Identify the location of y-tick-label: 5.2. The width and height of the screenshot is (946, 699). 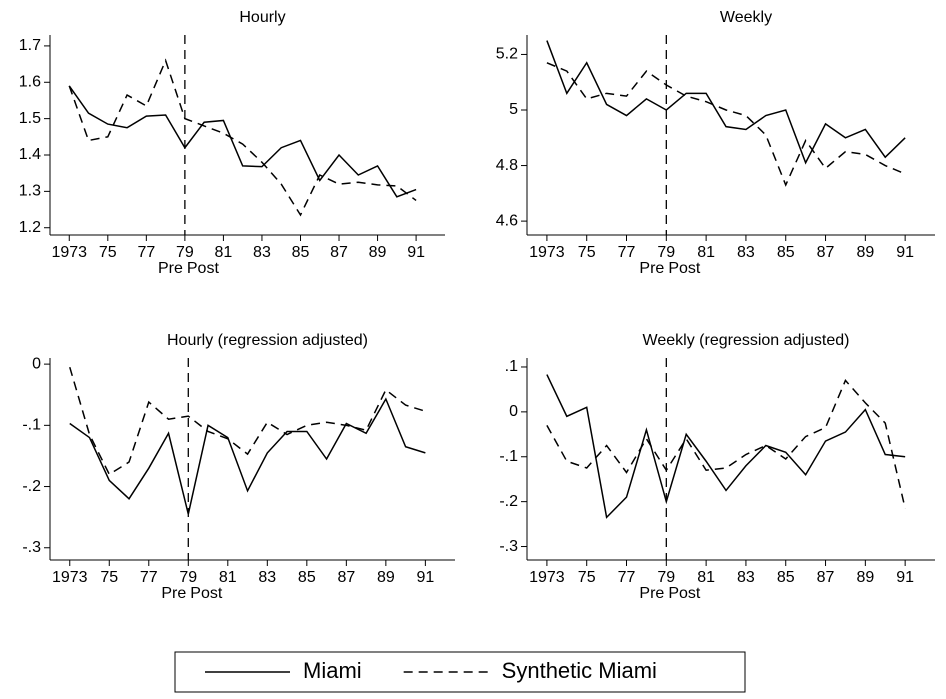
(507, 54).